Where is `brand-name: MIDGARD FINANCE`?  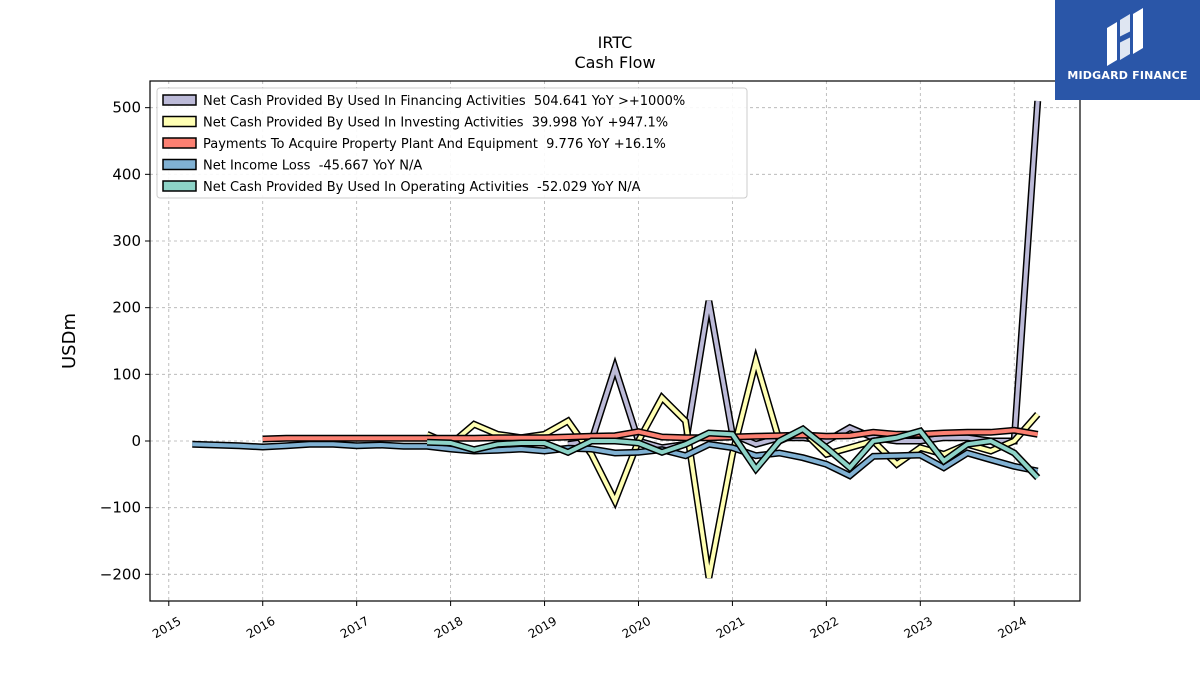
brand-name: MIDGARD FINANCE is located at coordinates (1127, 75).